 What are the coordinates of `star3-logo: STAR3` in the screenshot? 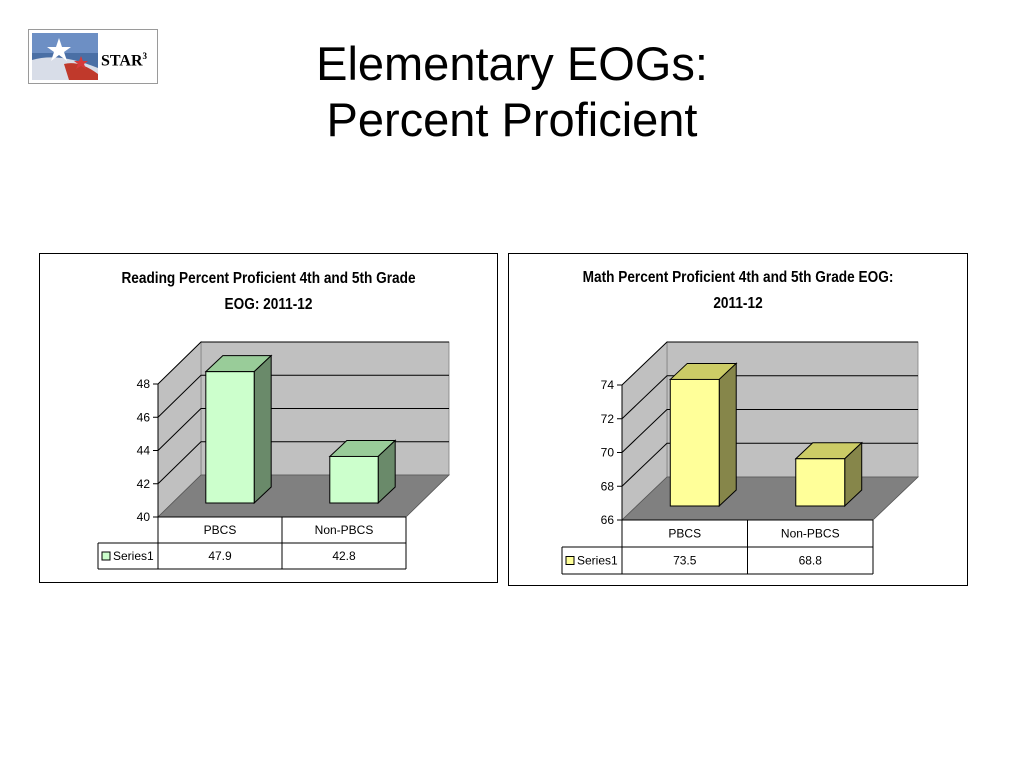 It's located at (93, 56).